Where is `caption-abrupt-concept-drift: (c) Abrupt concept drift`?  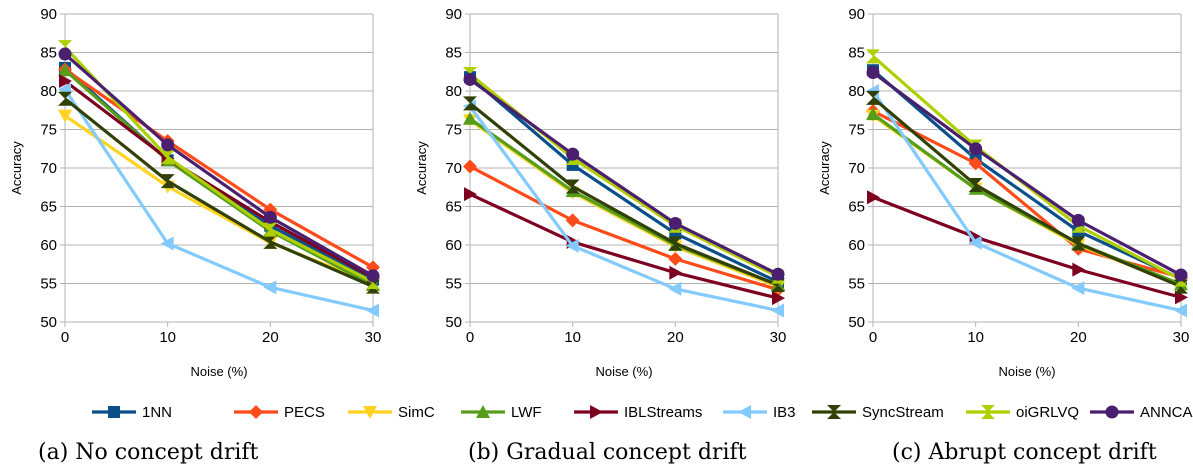 caption-abrupt-concept-drift: (c) Abrupt concept drift is located at coordinates (1024, 452).